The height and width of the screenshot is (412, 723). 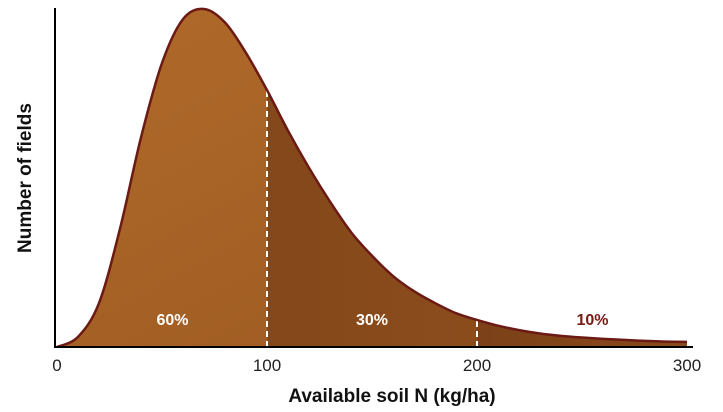 What do you see at coordinates (376, 365) in the screenshot?
I see `x-ticks: 0 100 200 300` at bounding box center [376, 365].